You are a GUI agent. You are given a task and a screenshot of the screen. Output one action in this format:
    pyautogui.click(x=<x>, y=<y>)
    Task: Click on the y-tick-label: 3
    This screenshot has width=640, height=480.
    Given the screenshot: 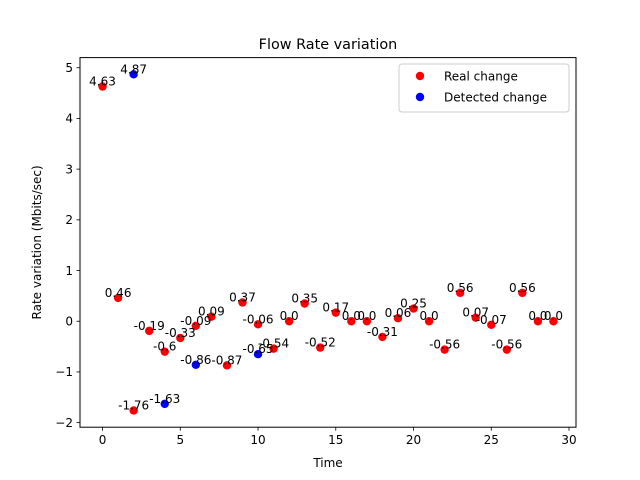 What is the action you would take?
    pyautogui.click(x=69, y=169)
    